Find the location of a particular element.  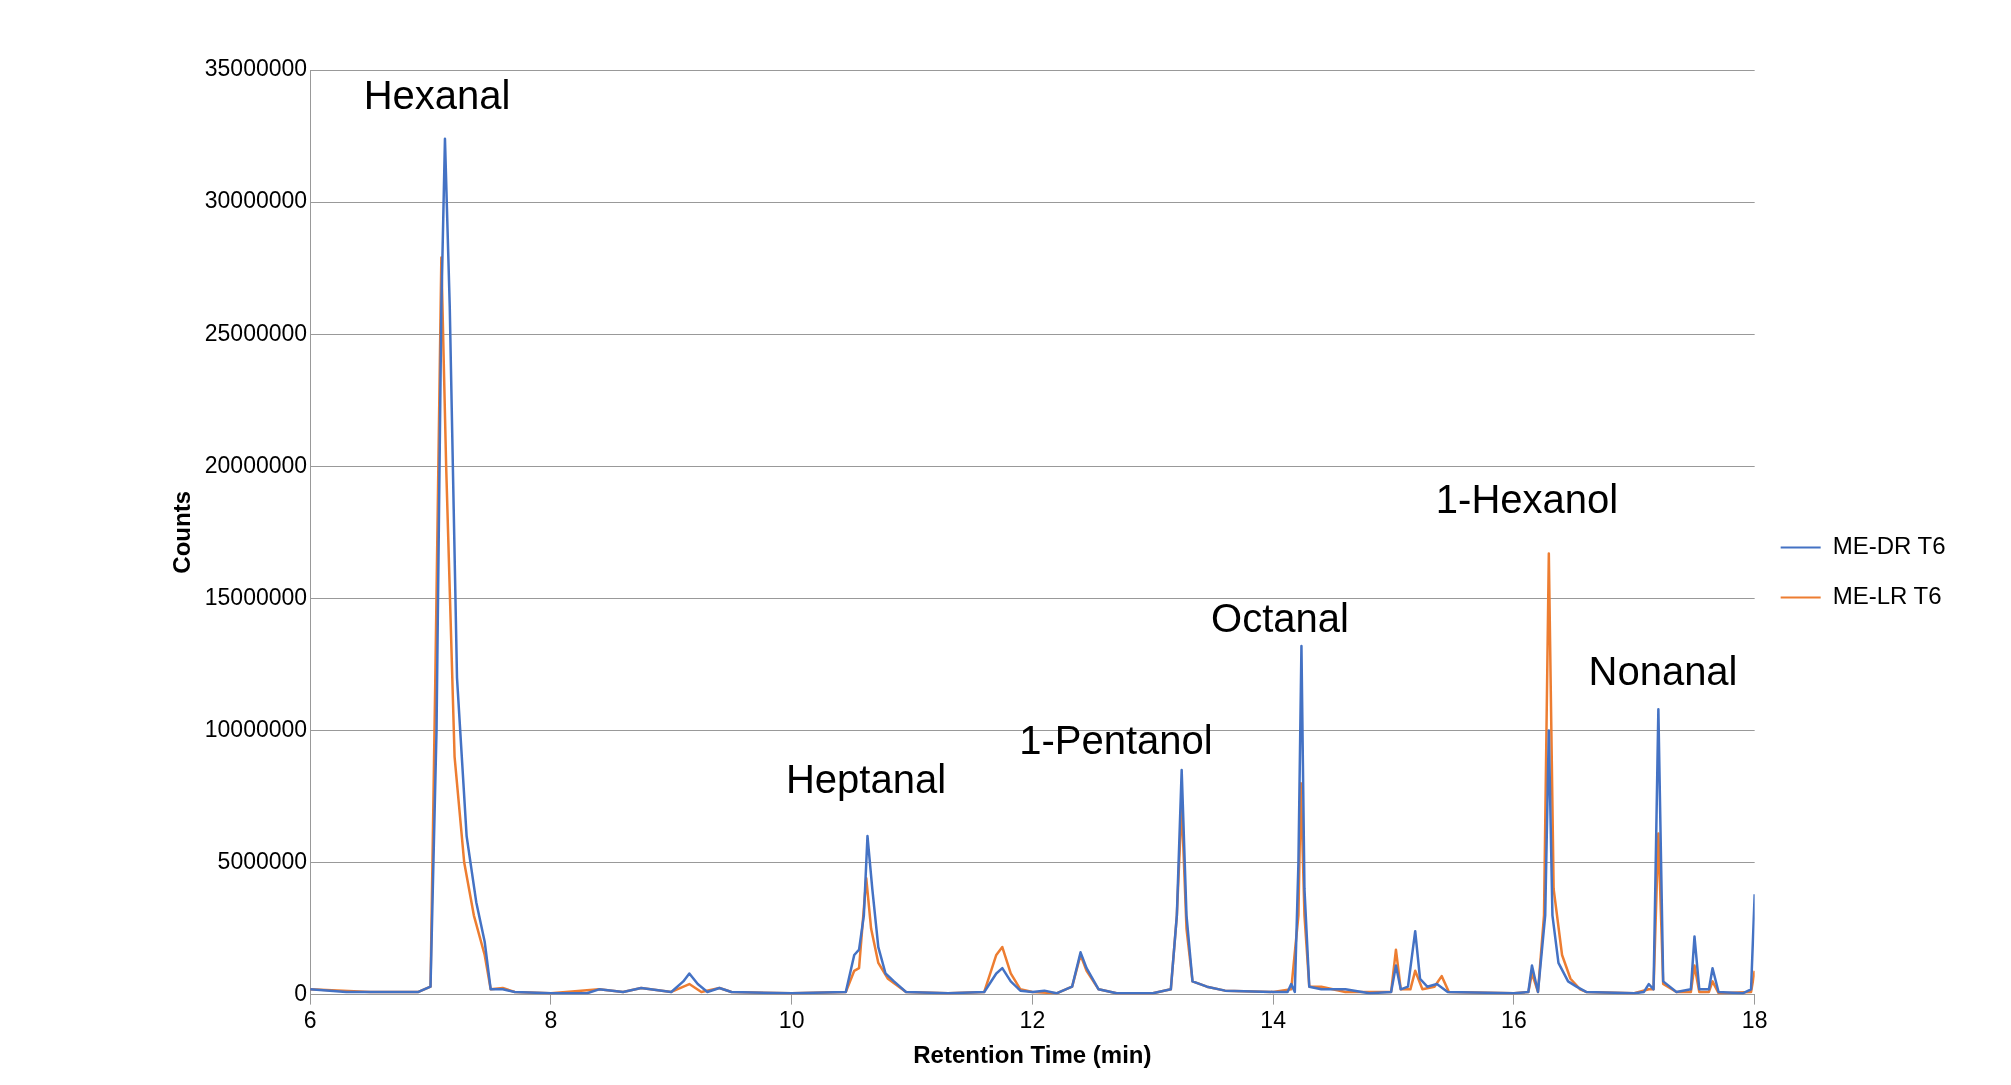

y-tick-label: 10000000 is located at coordinates (256, 728).